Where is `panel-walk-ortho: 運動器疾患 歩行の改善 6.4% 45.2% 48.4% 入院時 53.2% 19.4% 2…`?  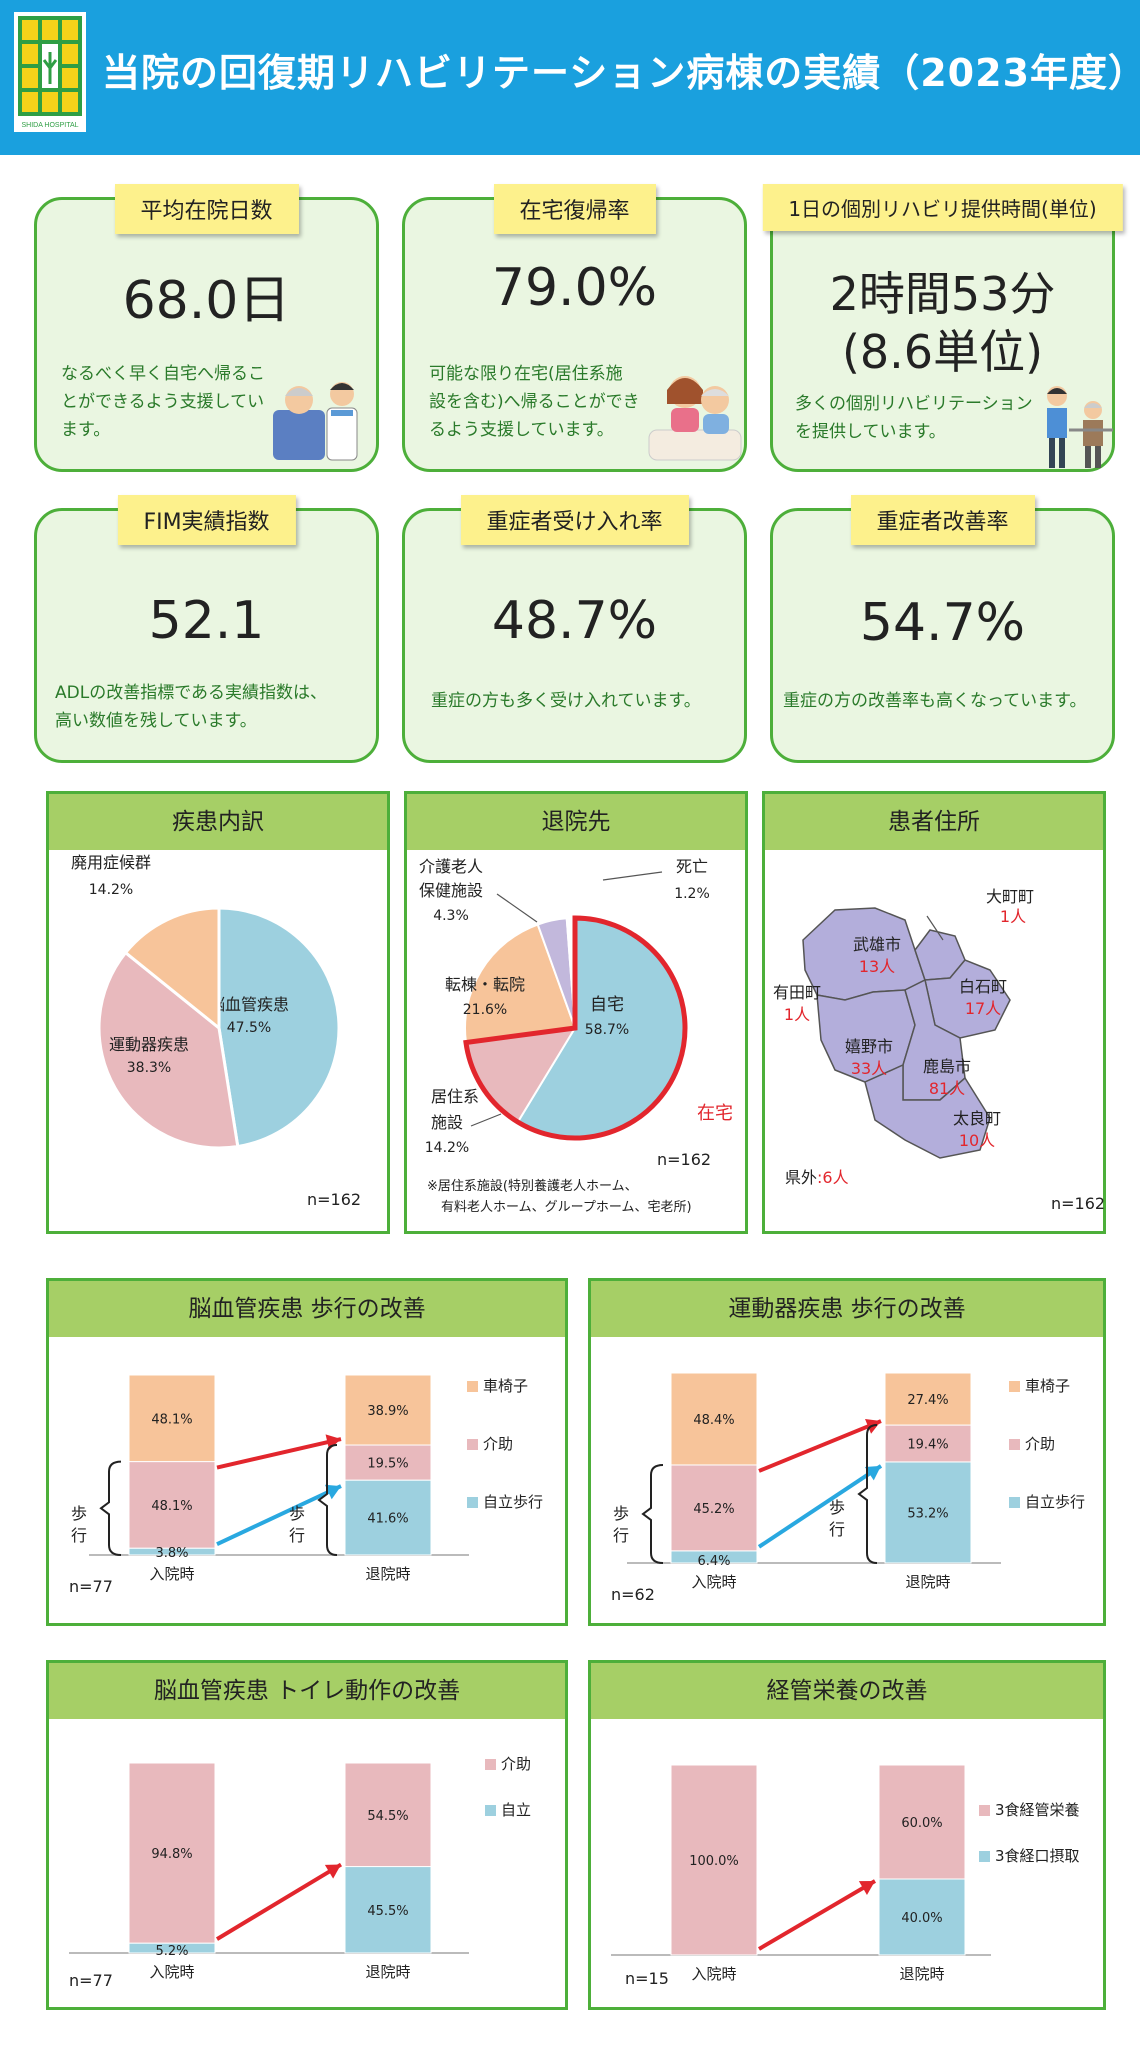
panel-walk-ortho: 運動器疾患 歩行の改善 6.4% 45.2% 48.4% 入院時 53.2% 19.4% 2… is located at coordinates (847, 1452).